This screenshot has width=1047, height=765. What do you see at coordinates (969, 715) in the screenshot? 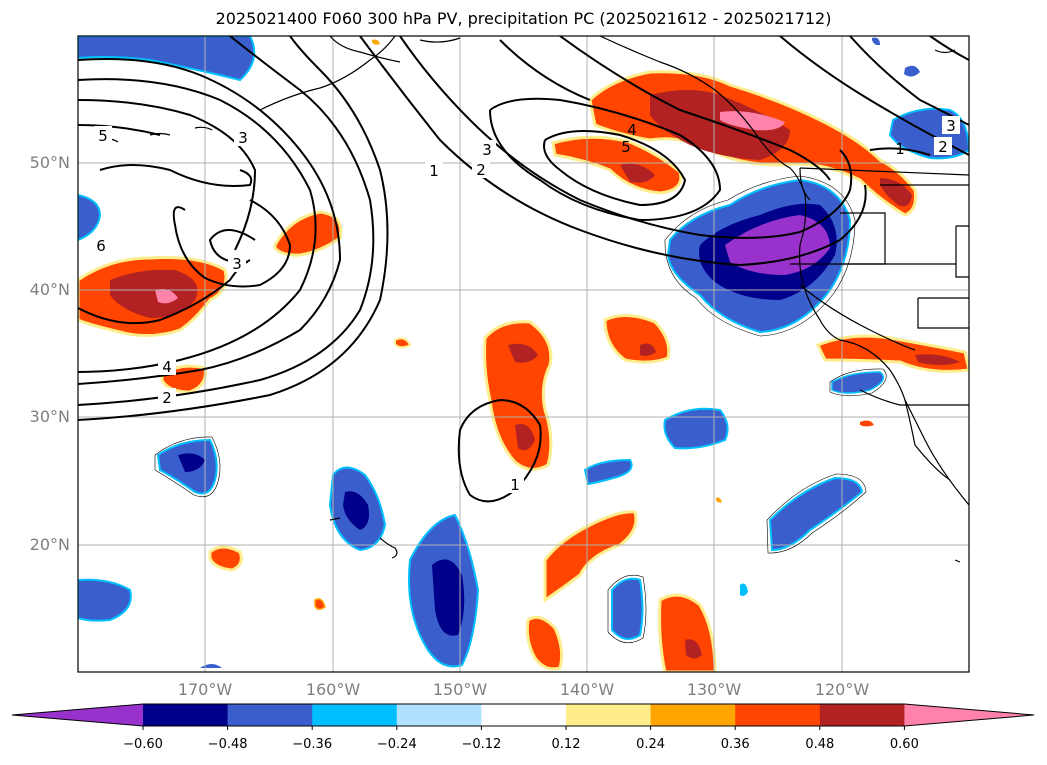
I see `colorbar-extend-max` at bounding box center [969, 715].